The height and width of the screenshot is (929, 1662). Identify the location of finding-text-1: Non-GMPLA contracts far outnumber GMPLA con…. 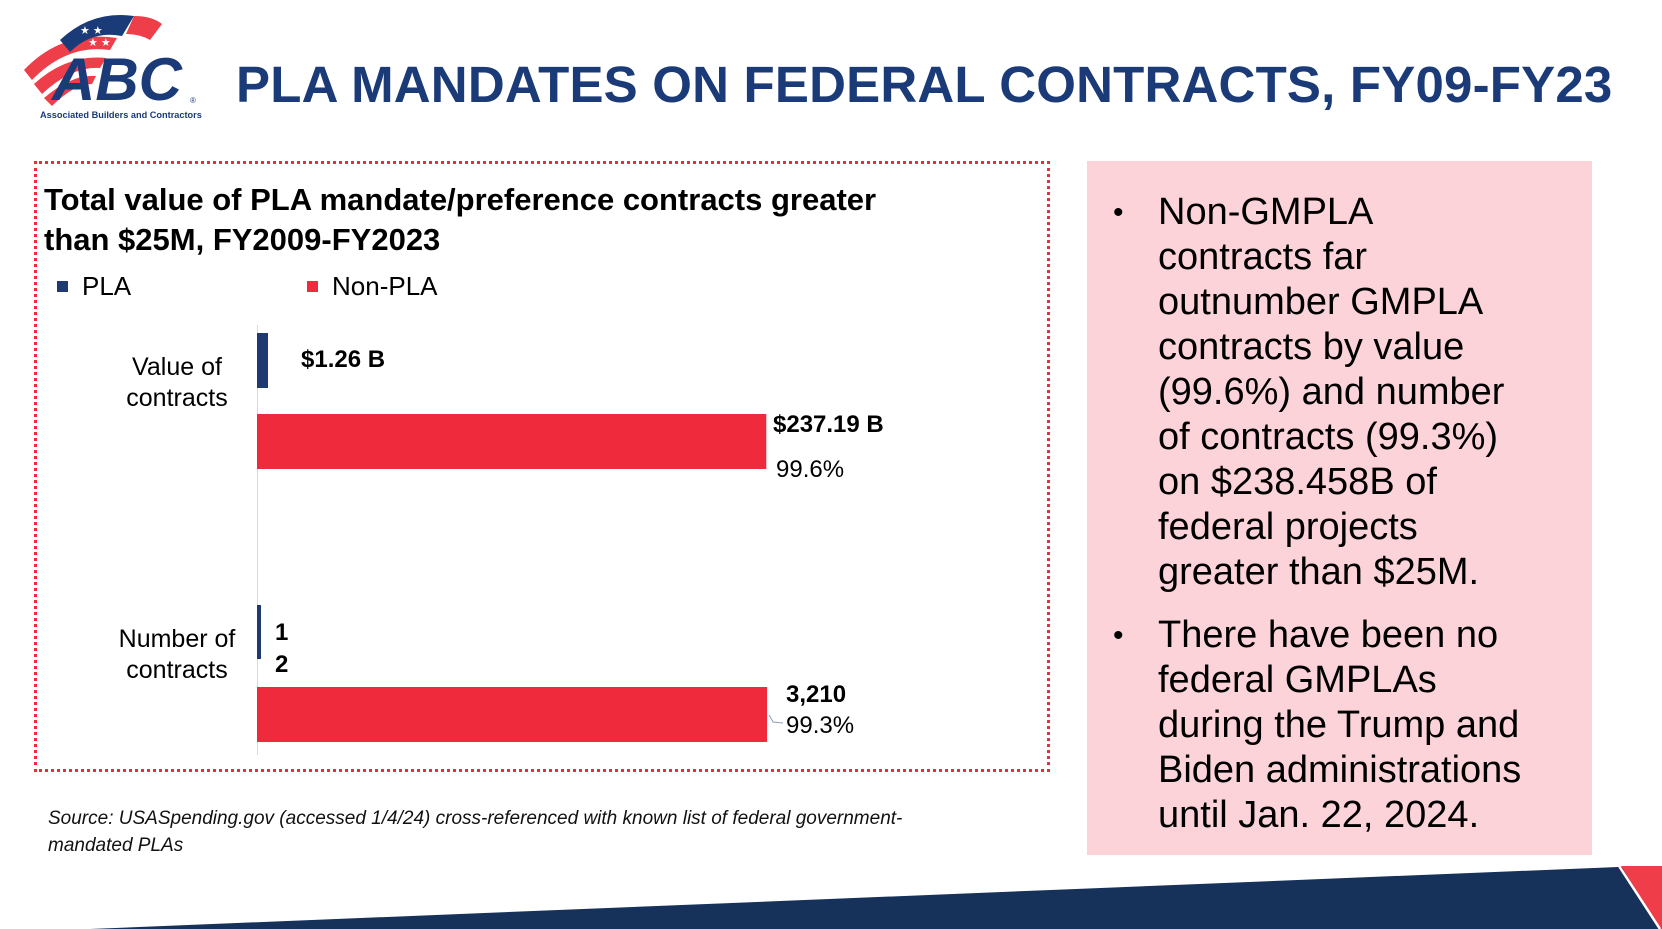
(1368, 392).